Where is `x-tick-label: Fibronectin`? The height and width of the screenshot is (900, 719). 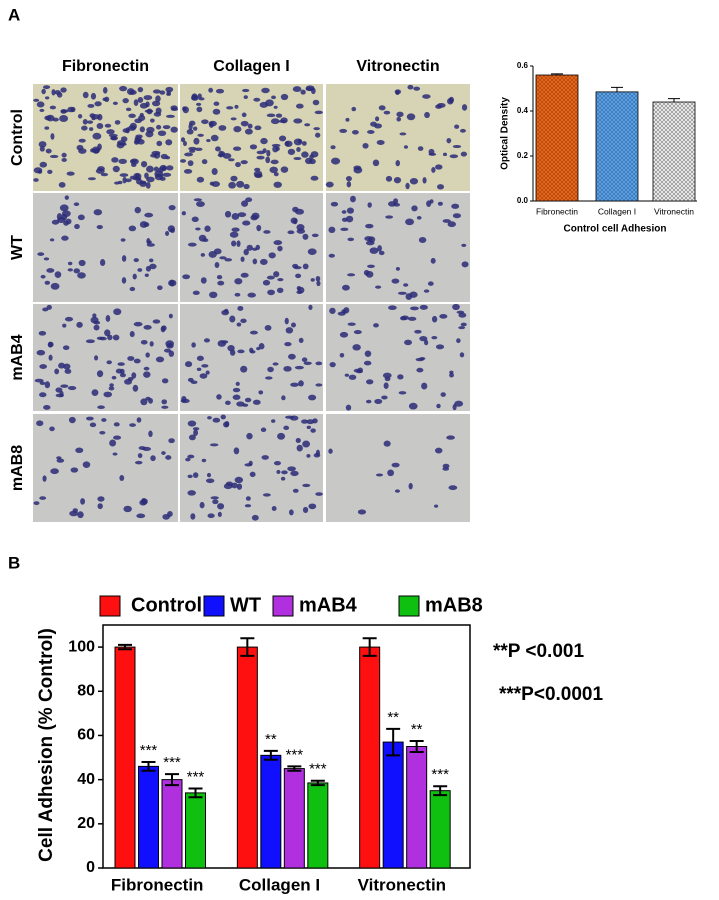
x-tick-label: Fibronectin is located at coordinates (157, 884).